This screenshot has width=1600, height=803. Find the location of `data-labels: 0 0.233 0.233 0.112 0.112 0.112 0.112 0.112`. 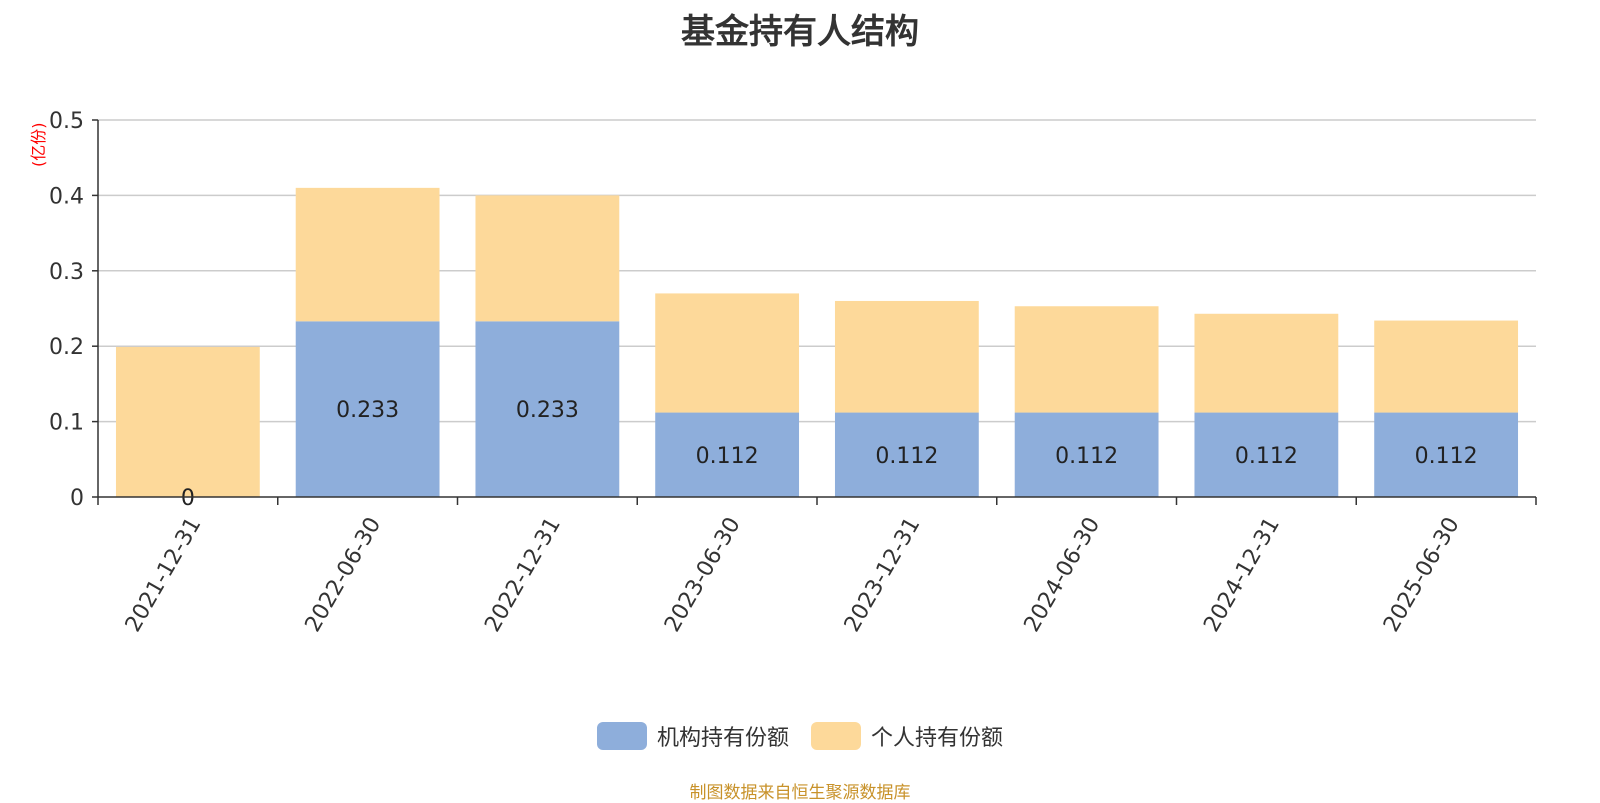

data-labels: 0 0.233 0.233 0.112 0.112 0.112 0.112 0.112 is located at coordinates (829, 454).